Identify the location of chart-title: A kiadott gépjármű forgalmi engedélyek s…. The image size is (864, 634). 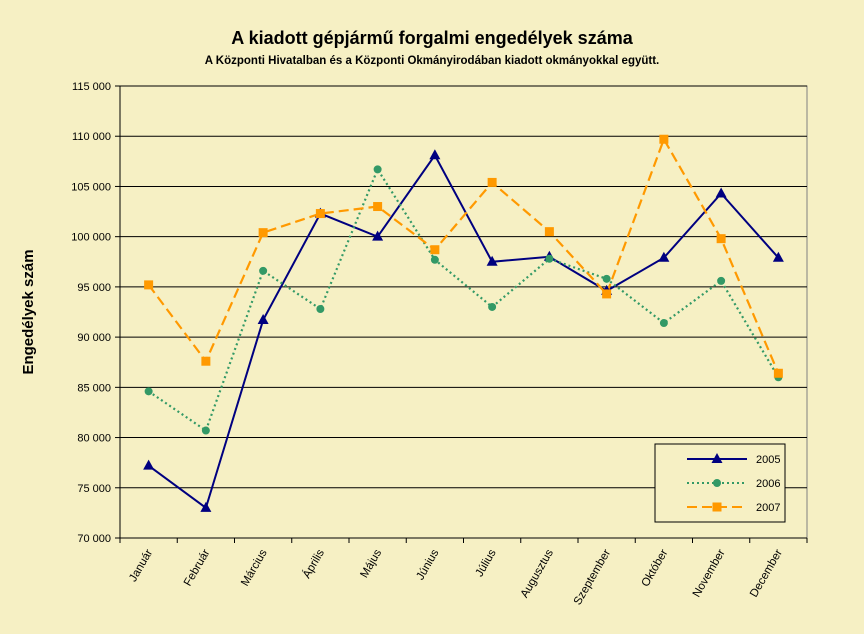
(432, 38).